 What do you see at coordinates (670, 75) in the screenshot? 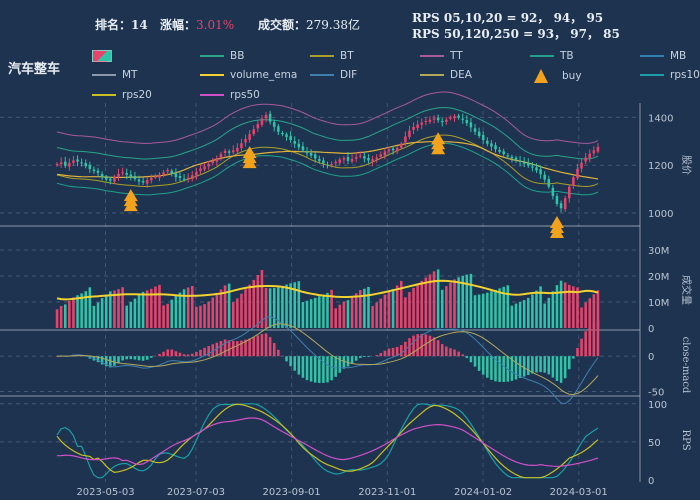
I see `legend-item-rps10: rps10` at bounding box center [670, 75].